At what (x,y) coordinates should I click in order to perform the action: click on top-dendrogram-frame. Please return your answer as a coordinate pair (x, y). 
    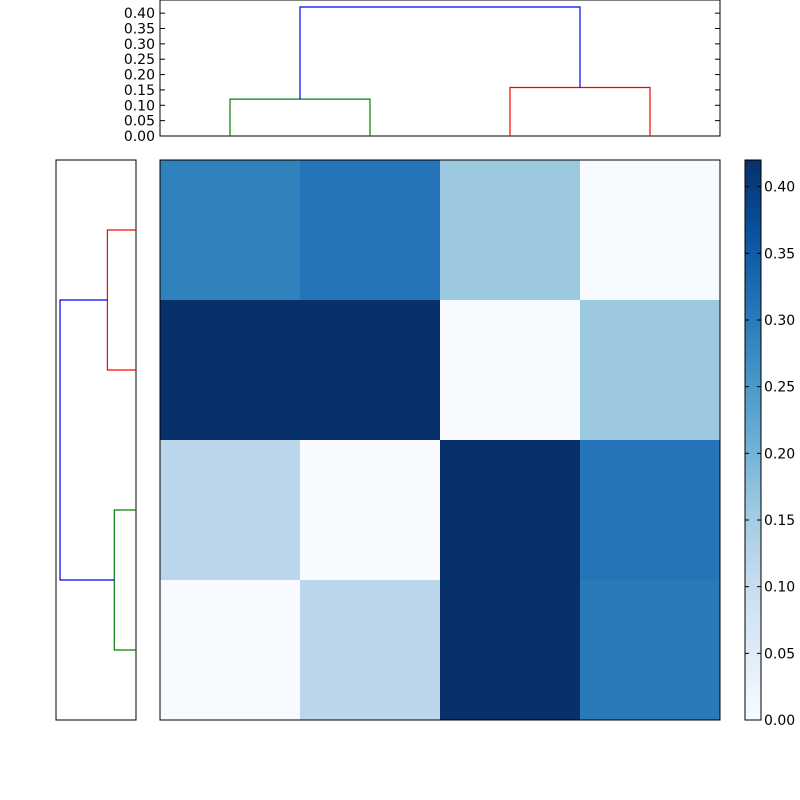
    Looking at the image, I should click on (440, 68).